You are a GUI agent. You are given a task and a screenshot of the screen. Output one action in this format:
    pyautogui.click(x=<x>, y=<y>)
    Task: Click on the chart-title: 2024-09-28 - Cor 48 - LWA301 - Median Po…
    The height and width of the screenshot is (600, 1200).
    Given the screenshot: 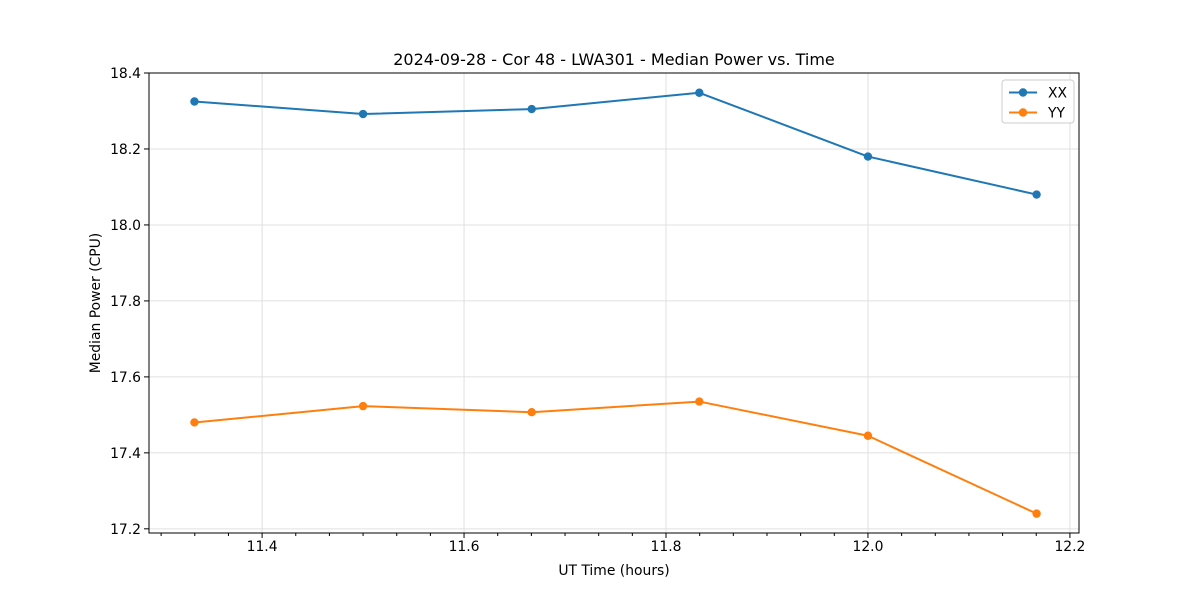 What is the action you would take?
    pyautogui.click(x=614, y=59)
    